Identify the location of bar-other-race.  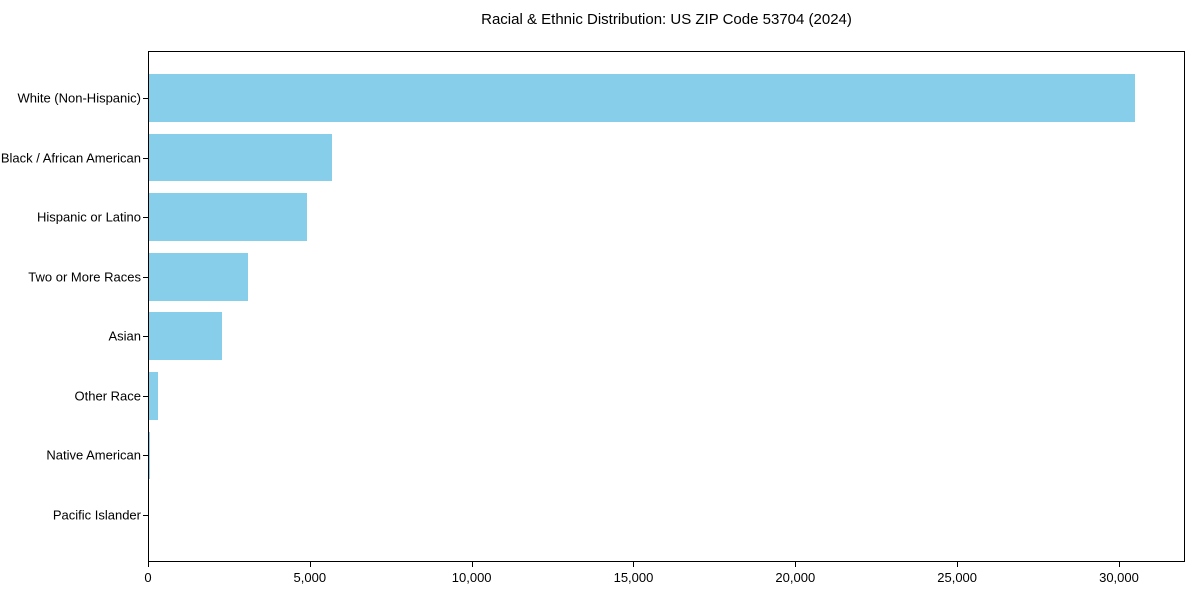
(153, 396).